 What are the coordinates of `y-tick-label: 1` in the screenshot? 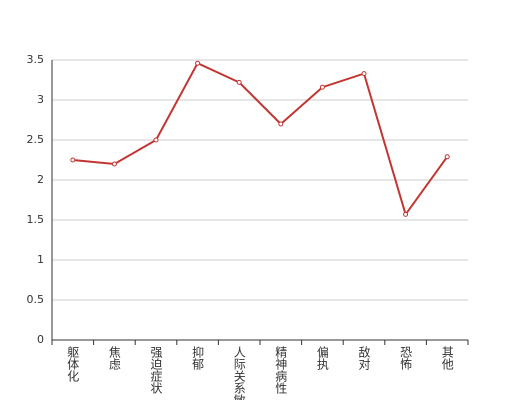 It's located at (40, 259).